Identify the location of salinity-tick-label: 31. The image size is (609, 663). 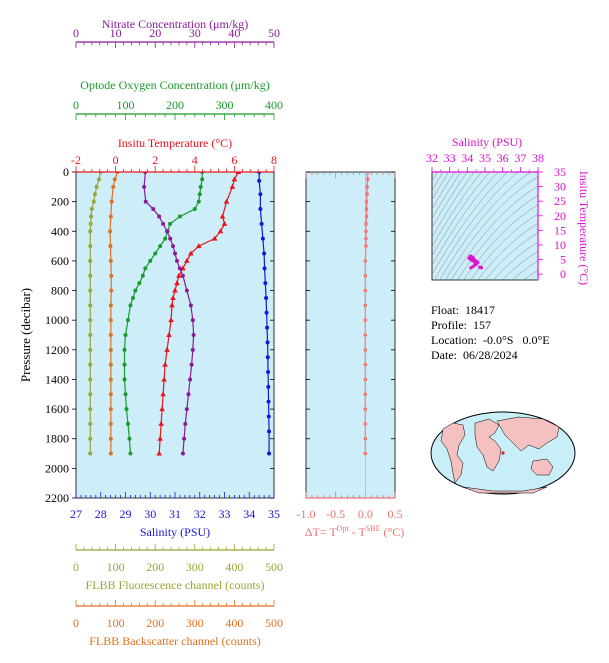
(175, 514).